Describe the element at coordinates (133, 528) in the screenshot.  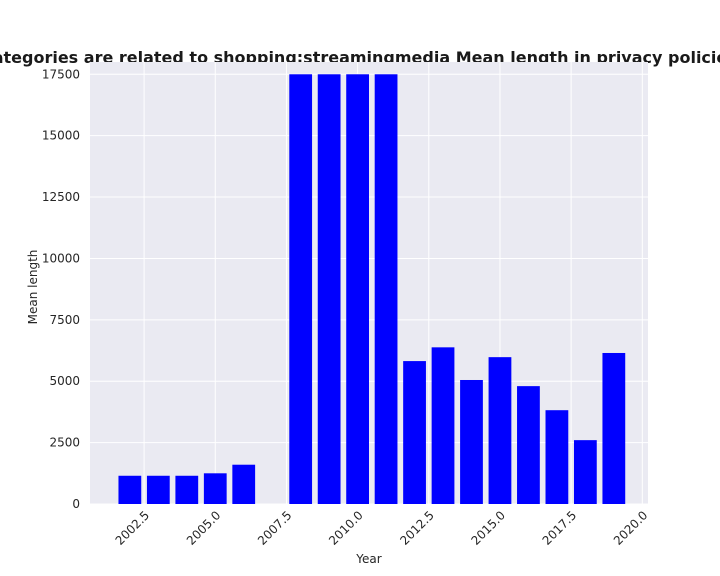
I see `x-tick-label: 2002.5` at that location.